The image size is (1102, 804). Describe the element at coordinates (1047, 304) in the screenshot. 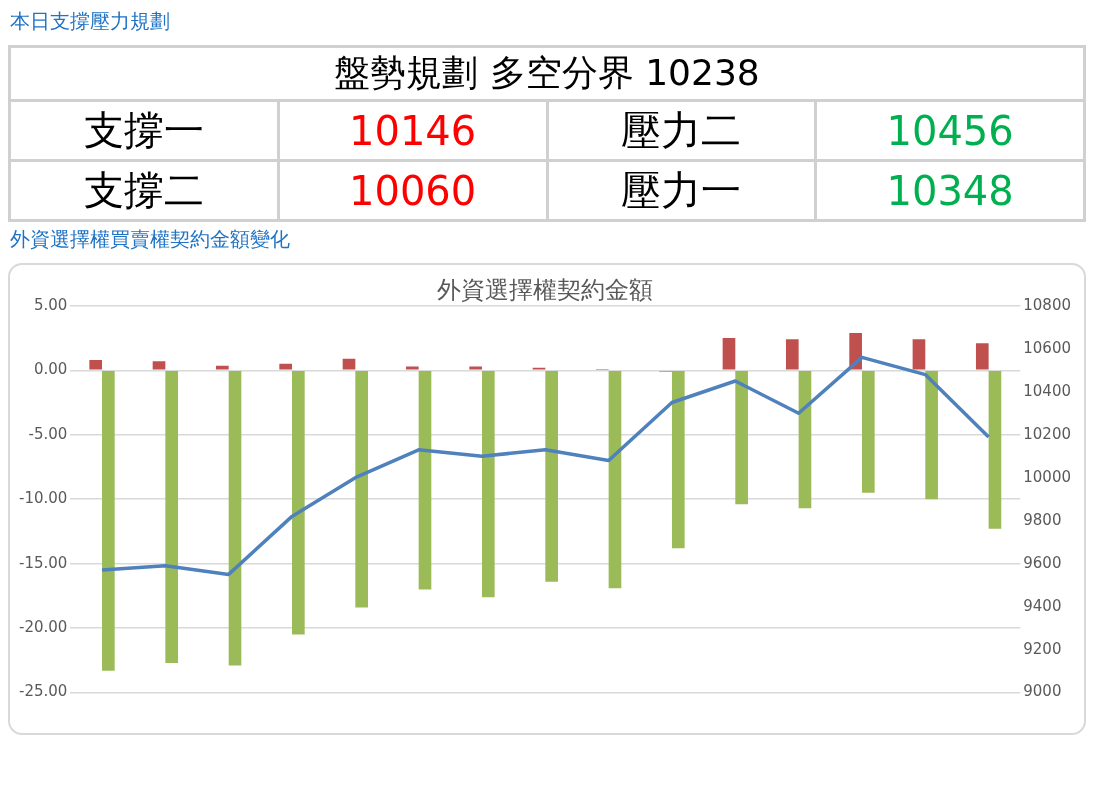

I see `y2-tick-label: 10800` at that location.